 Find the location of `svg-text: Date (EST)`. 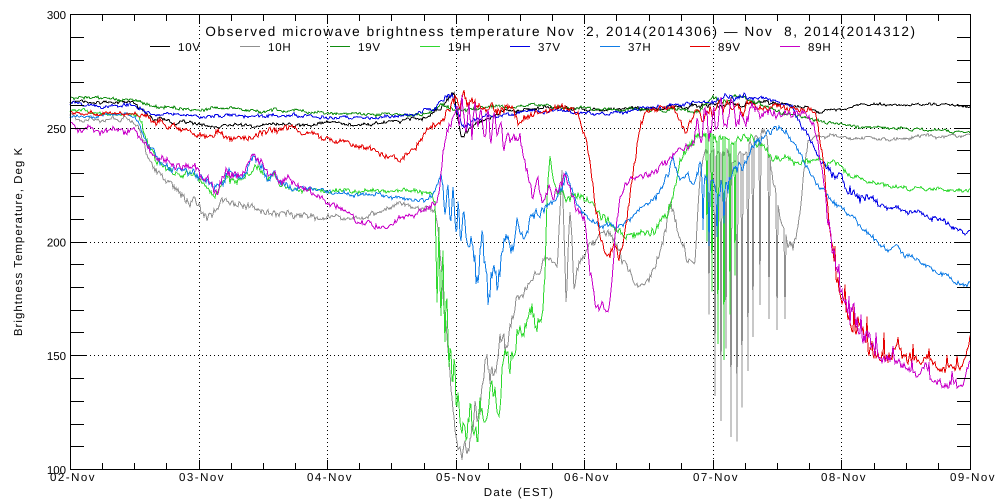

svg-text: Date (EST) is located at coordinates (519, 493).